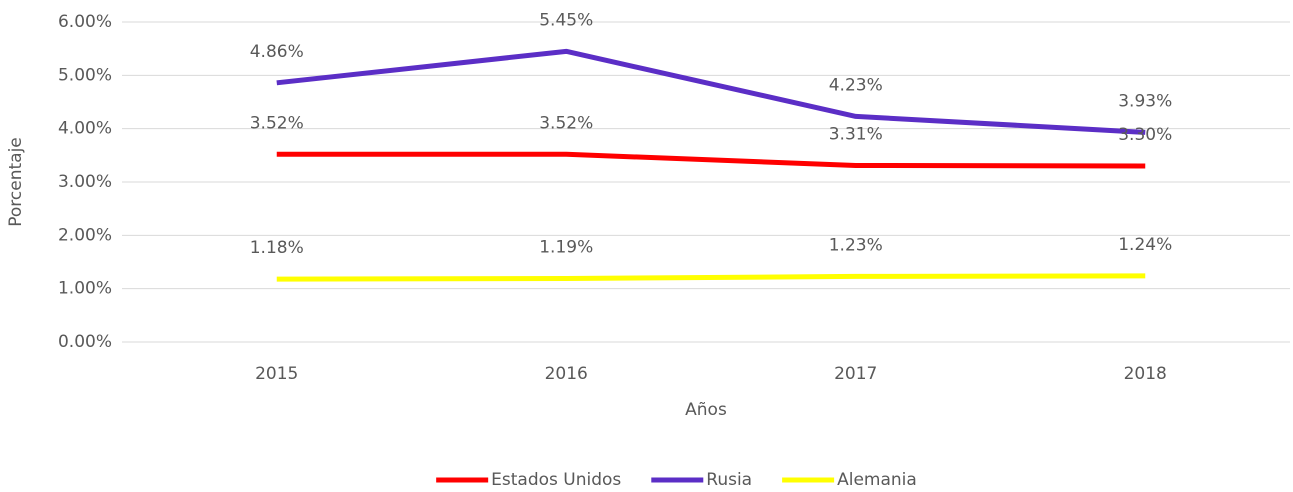  I want to click on data-label: 5.45%, so click(566, 20).